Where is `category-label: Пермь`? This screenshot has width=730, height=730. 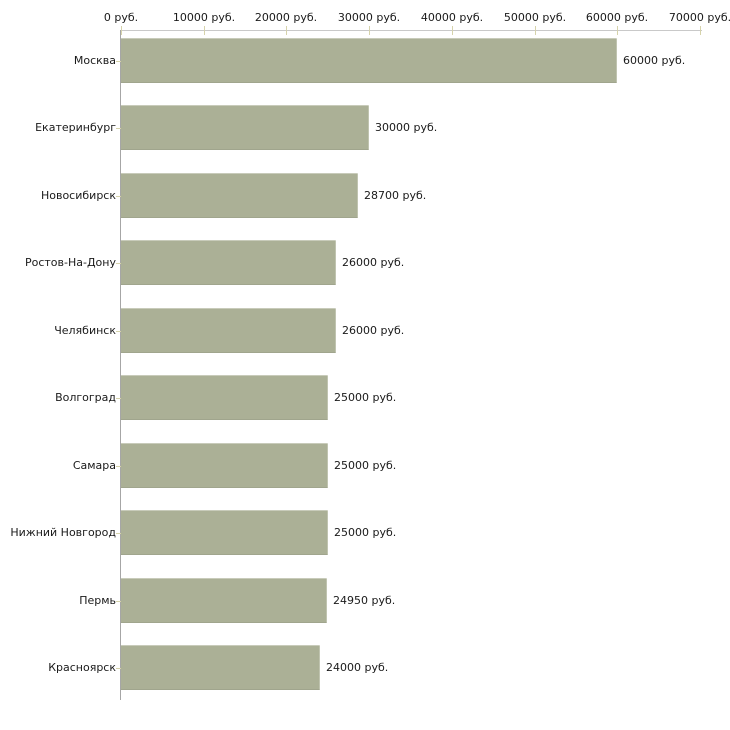
category-label: Пермь is located at coordinates (97, 600).